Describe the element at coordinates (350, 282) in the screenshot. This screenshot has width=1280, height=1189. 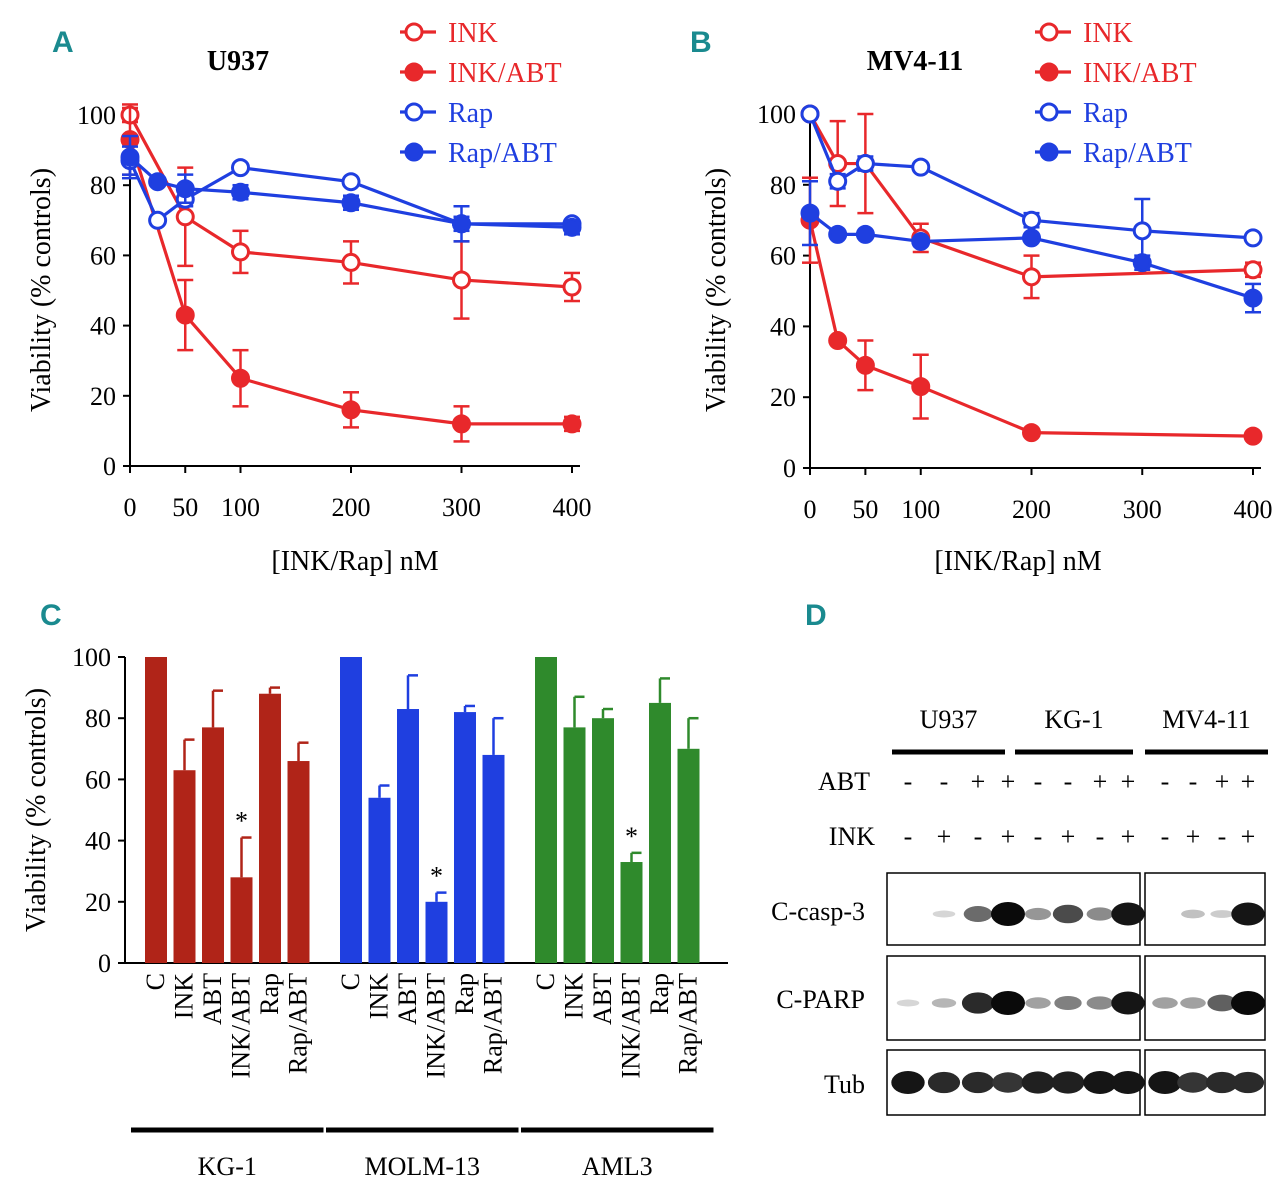
I see `panel-a-series-ink-abt-line` at that location.